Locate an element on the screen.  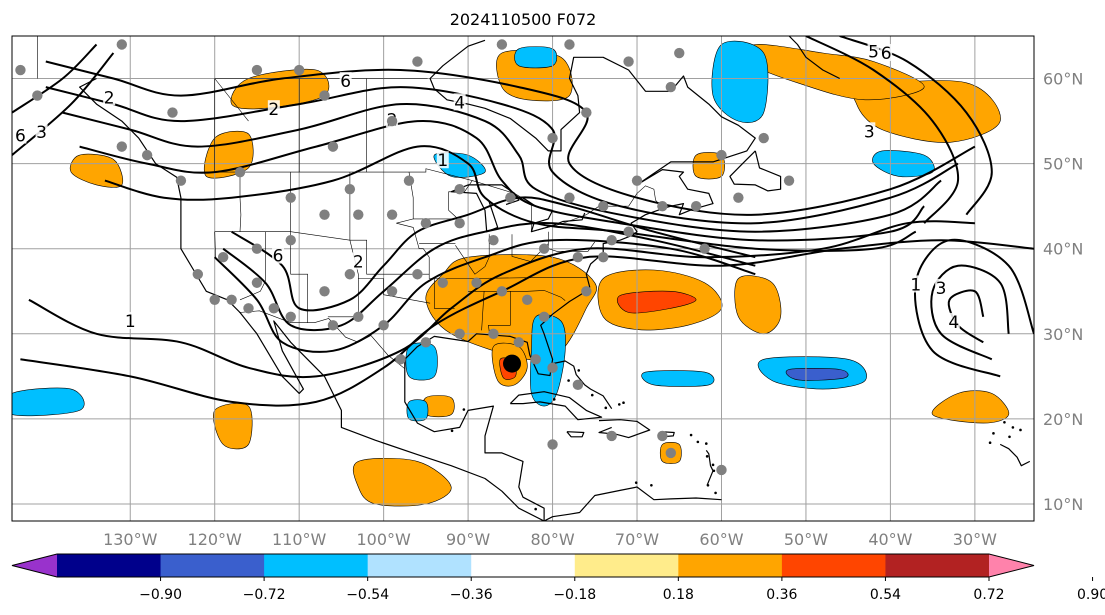
coastline is located at coordinates (582, 385).